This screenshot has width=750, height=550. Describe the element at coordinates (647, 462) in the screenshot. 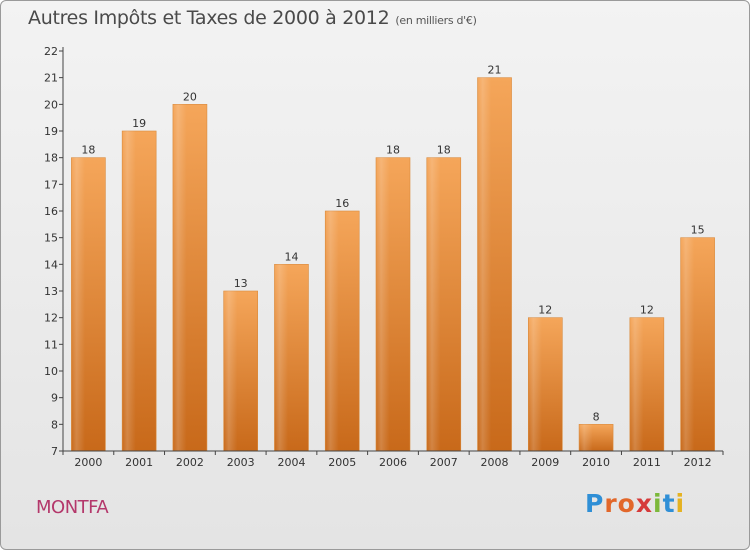

I see `x-tick-label: 2011` at that location.